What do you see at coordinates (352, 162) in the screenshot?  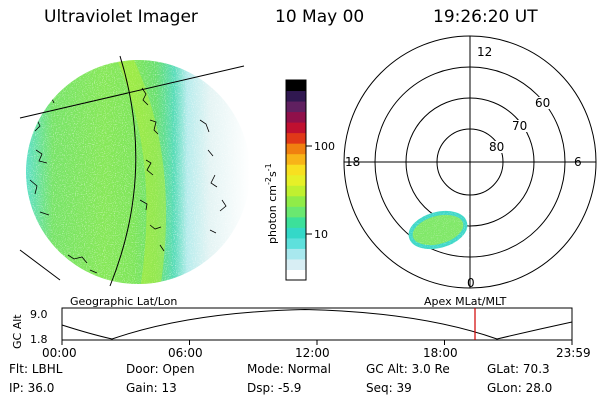 I see `mlt-label-18: 18` at bounding box center [352, 162].